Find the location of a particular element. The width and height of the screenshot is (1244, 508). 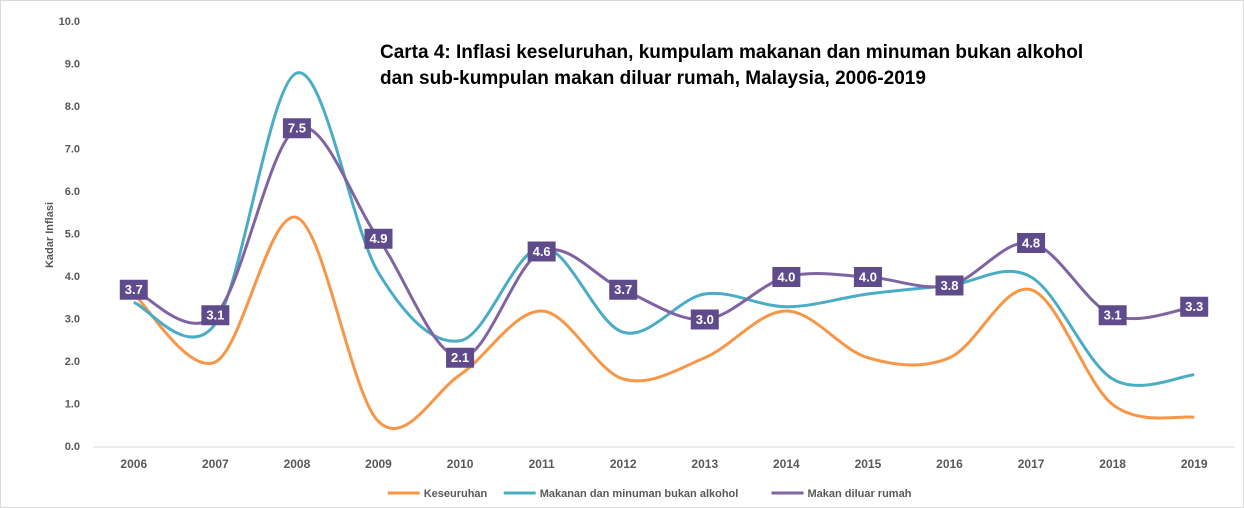

y-tick-label: 10.0 is located at coordinates (69, 22).